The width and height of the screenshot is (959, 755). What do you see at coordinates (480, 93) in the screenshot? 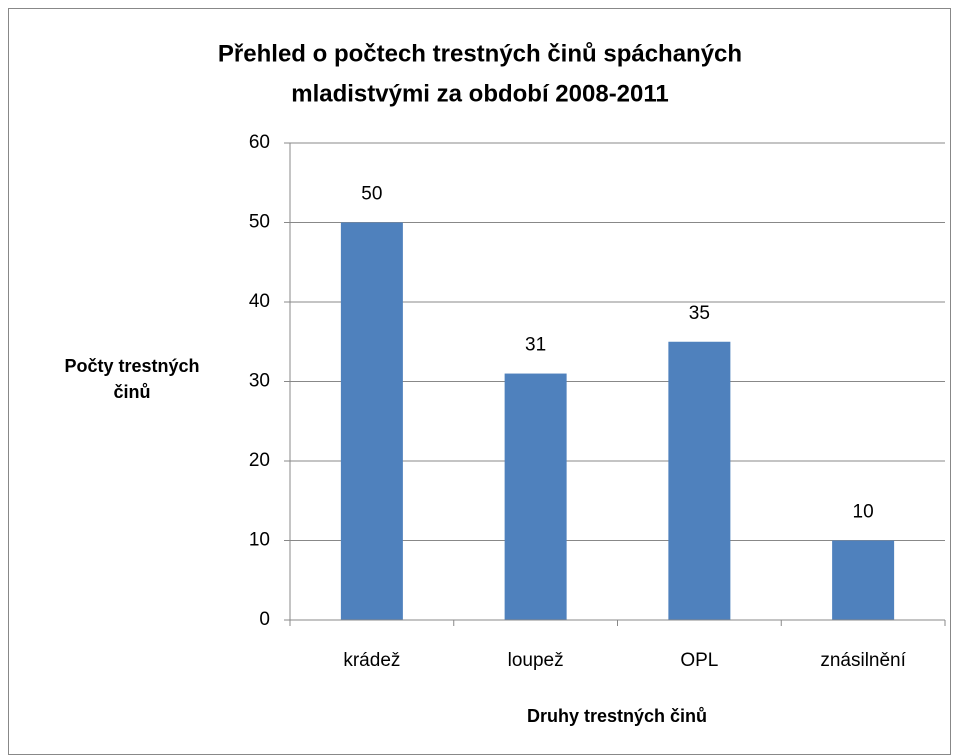
I see `chart-title: mladistvými za období 2008-2011` at bounding box center [480, 93].